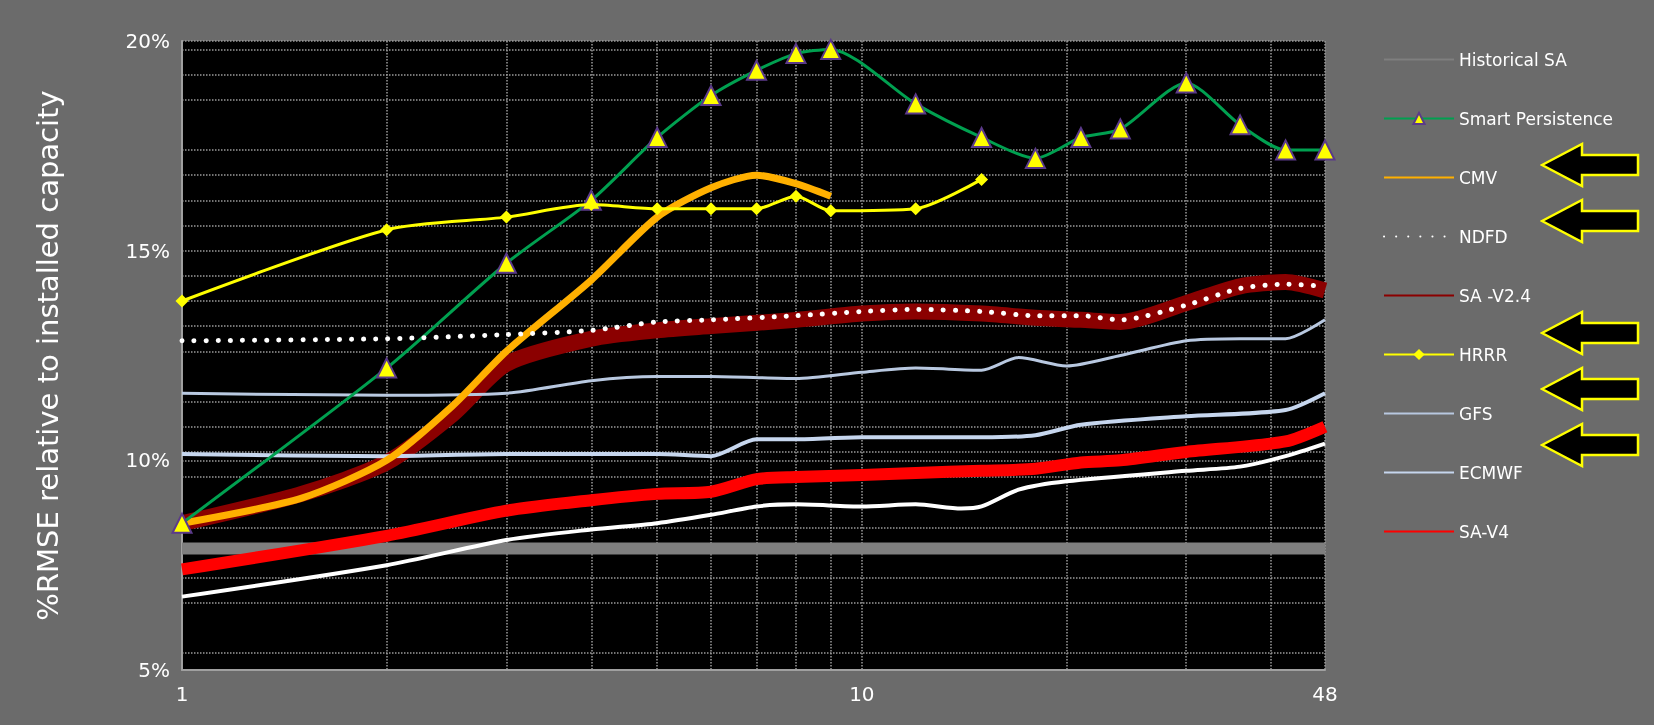 The width and height of the screenshot is (1654, 725). I want to click on y-tick-label: 5%, so click(154, 670).